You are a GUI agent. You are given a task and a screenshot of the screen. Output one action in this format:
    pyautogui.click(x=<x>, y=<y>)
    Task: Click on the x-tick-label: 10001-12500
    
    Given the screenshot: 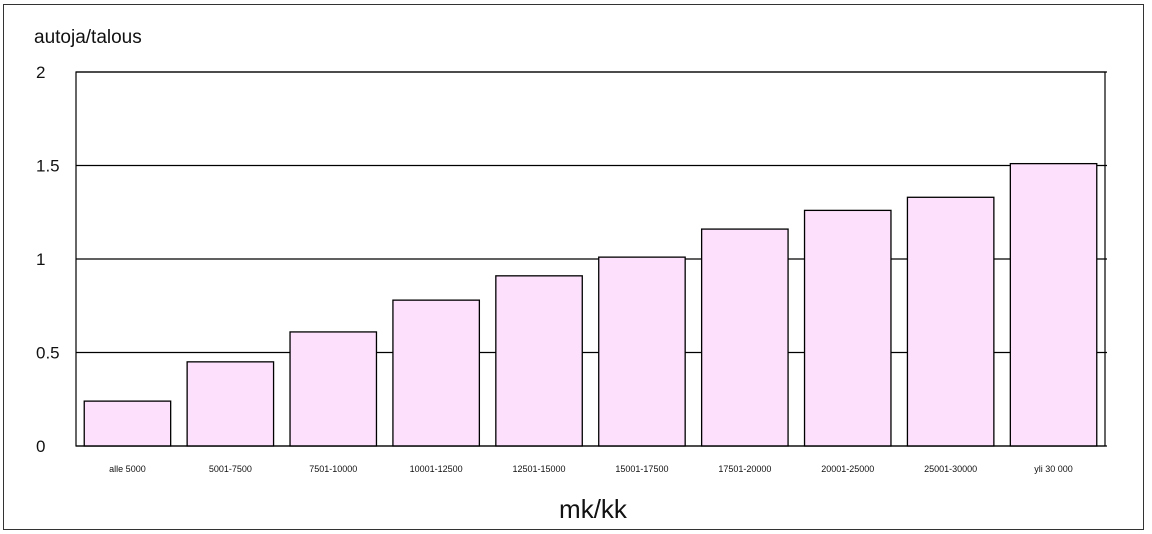 What is the action you would take?
    pyautogui.click(x=436, y=469)
    